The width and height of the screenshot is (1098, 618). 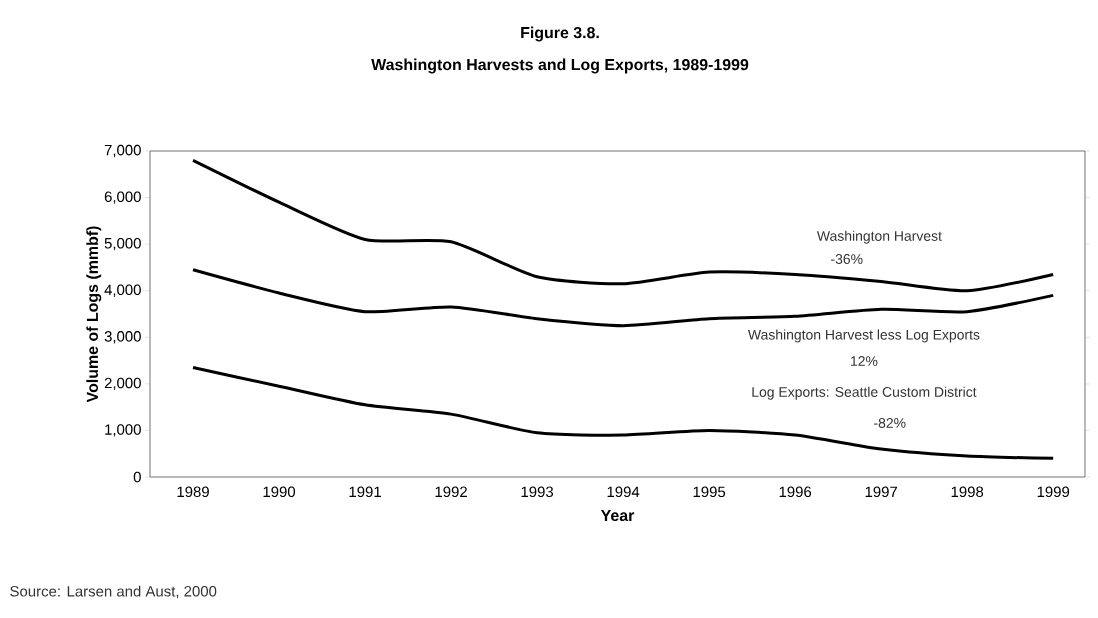 What do you see at coordinates (881, 492) in the screenshot?
I see `x-tick-label: 1997` at bounding box center [881, 492].